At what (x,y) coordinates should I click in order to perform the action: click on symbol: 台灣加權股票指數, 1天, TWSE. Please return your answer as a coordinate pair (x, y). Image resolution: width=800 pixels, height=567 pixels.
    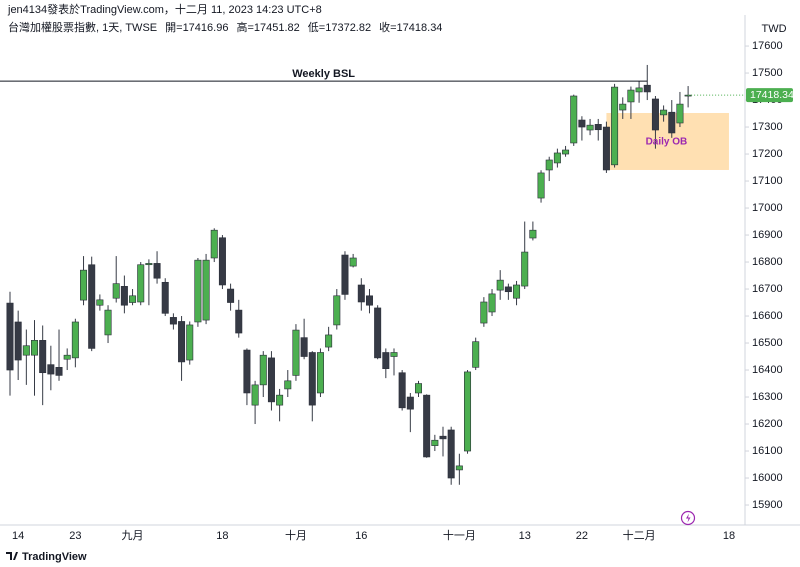
    Looking at the image, I should click on (82, 27).